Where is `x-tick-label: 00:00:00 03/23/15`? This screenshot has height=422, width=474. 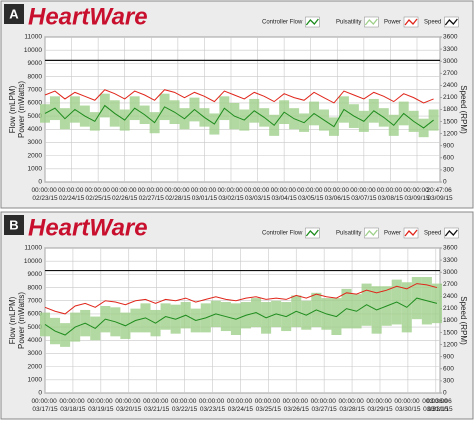
x-tick-label: 00:00:00 03/23/15 is located at coordinates (212, 405).